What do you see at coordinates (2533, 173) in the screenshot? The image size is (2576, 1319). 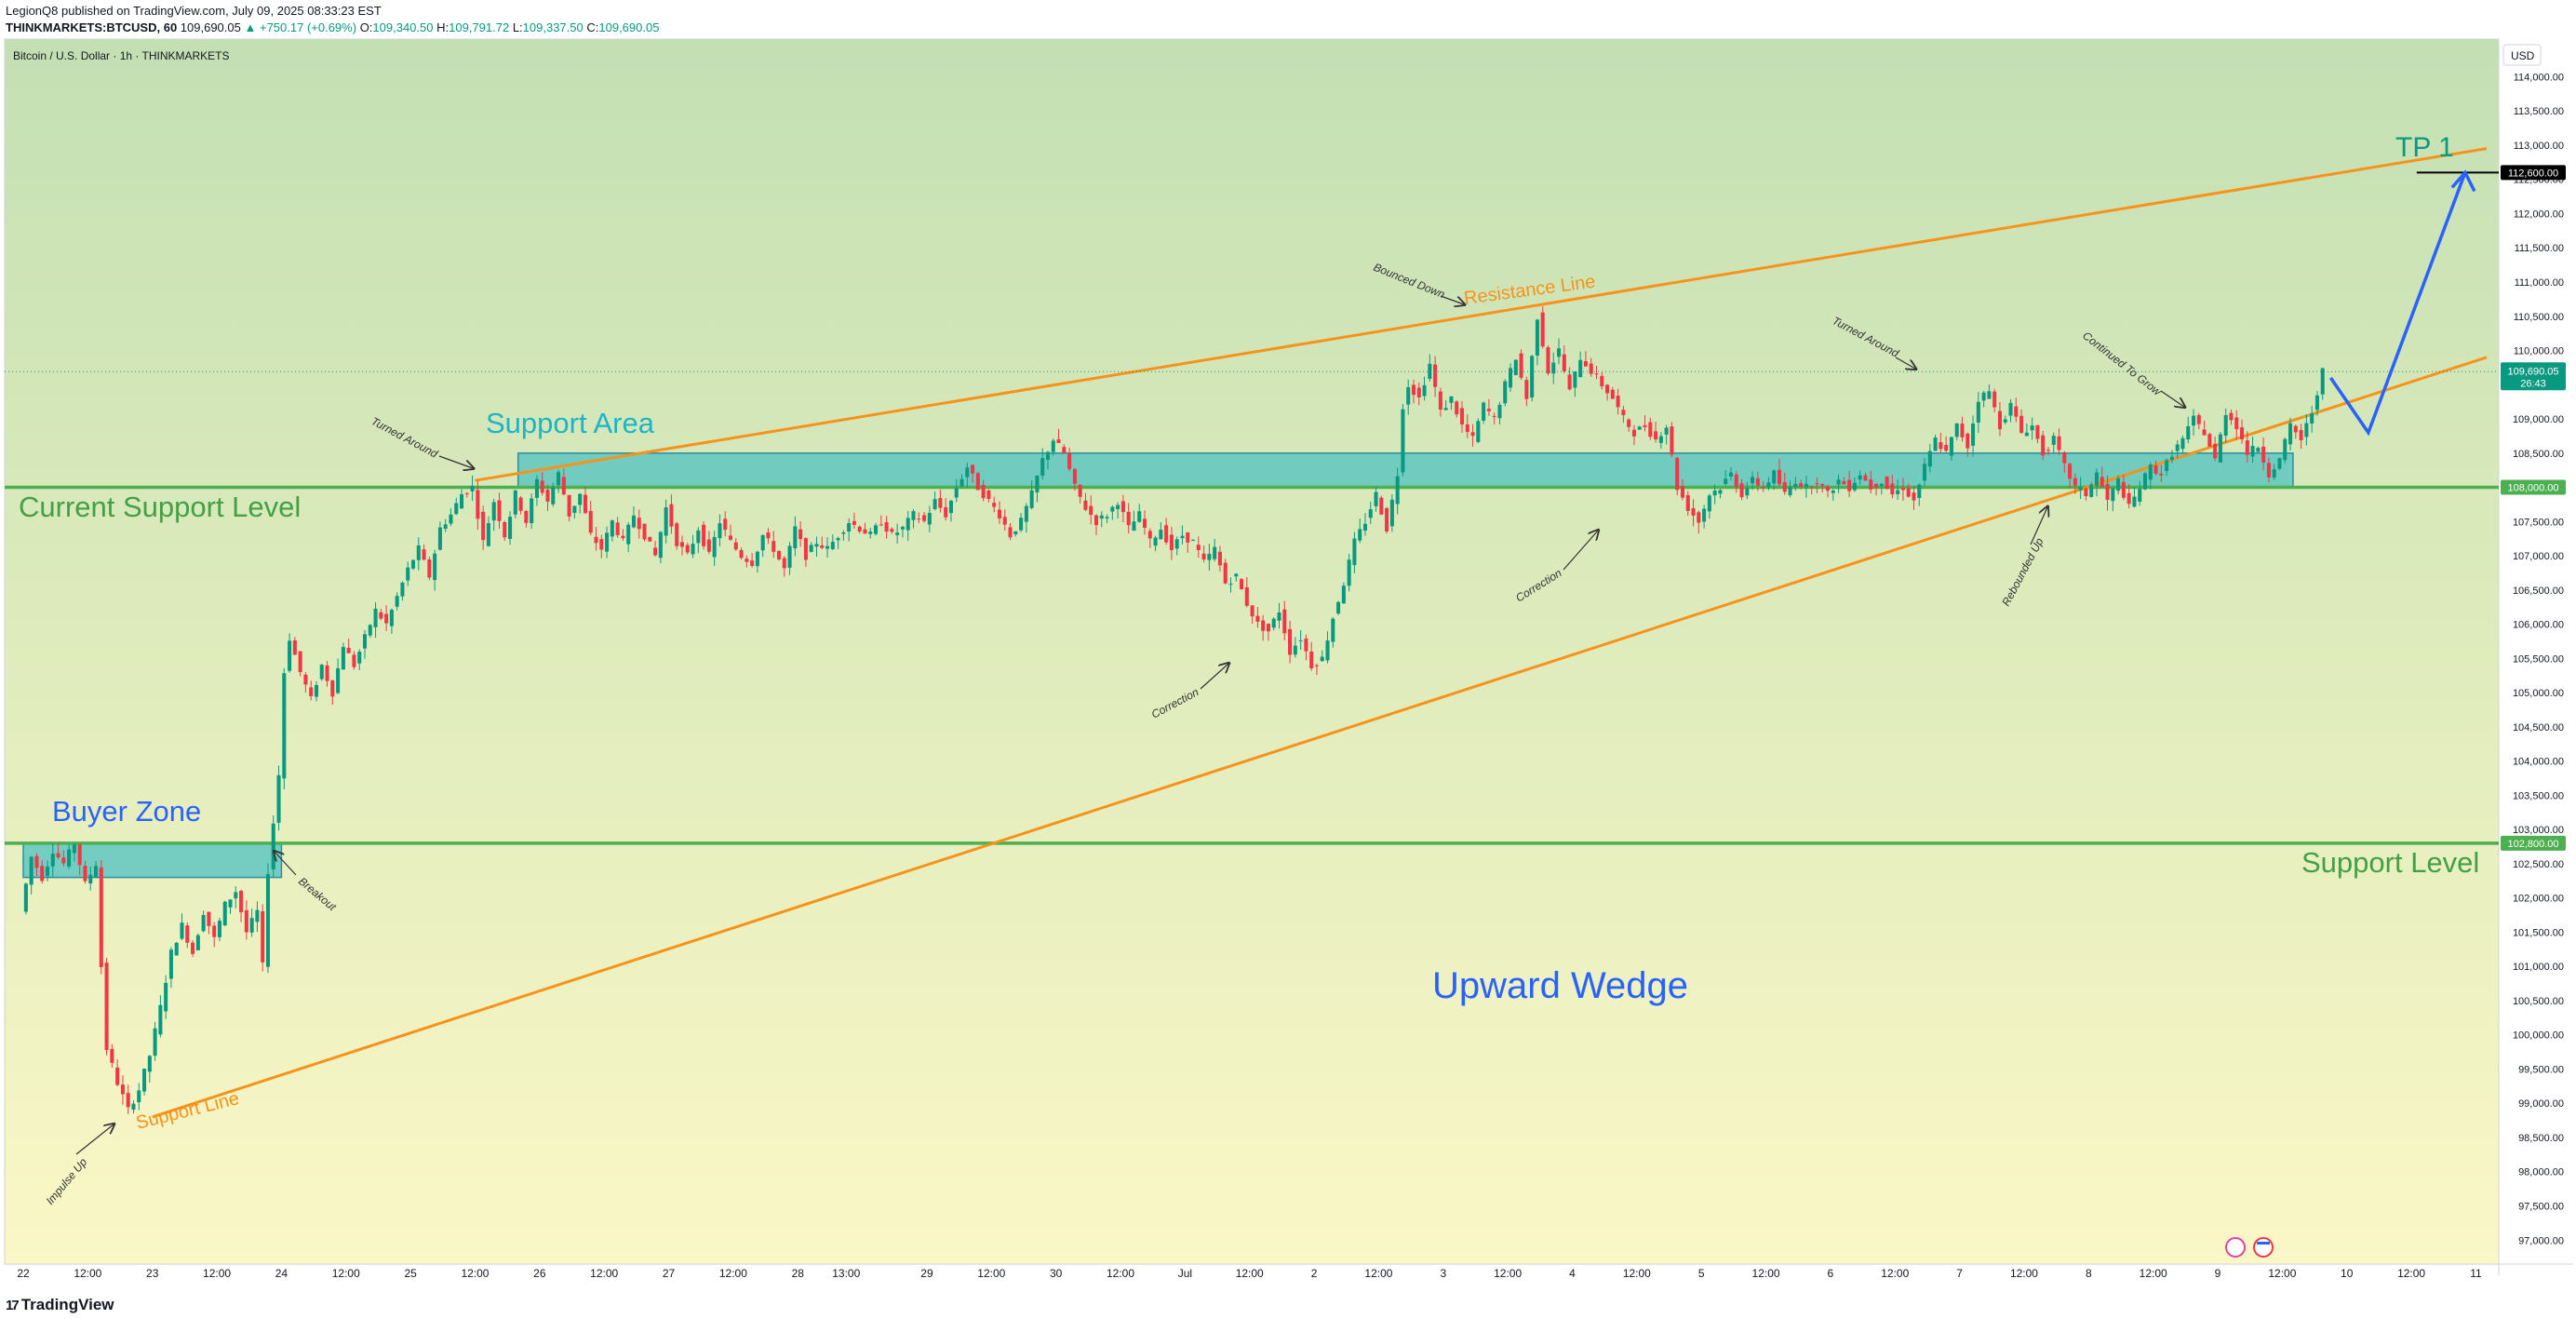 I see `tp1-level-badge-label: 112,600.00` at bounding box center [2533, 173].